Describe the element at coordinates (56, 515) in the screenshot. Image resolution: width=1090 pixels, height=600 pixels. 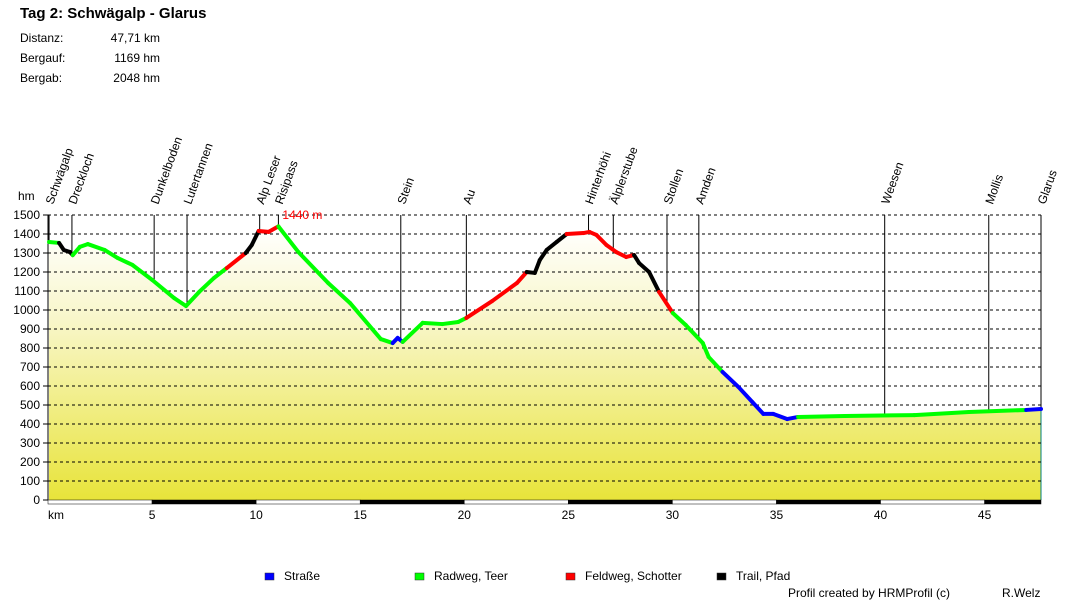
I see `x-axis-label: km` at that location.